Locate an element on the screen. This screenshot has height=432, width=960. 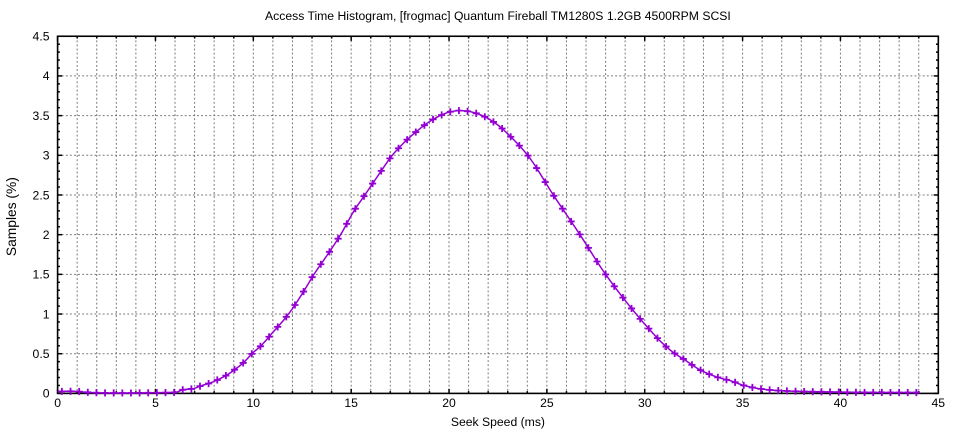
svg-text: 3.5 is located at coordinates (41, 116).